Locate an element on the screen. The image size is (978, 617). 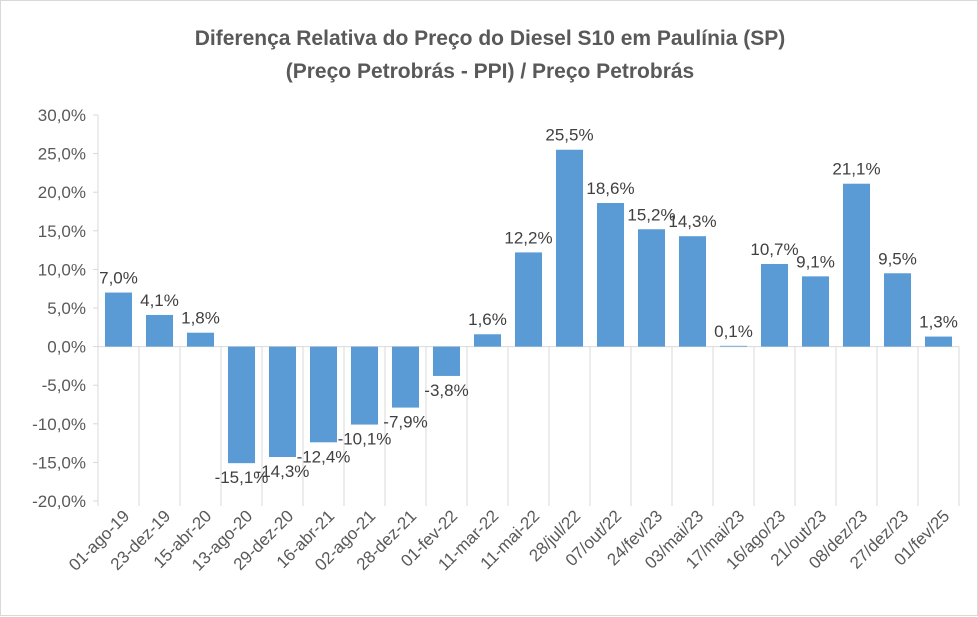
data-label: 0,1% is located at coordinates (733, 331).